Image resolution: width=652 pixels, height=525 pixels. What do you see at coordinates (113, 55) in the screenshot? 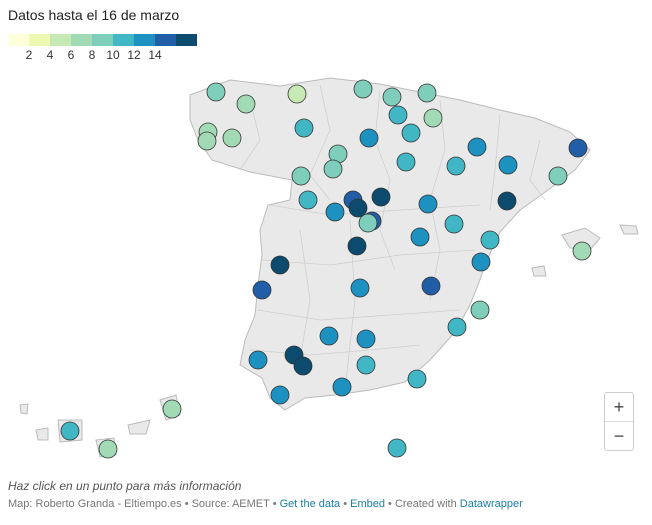
I see `legend-tick-label: 10` at bounding box center [113, 55].